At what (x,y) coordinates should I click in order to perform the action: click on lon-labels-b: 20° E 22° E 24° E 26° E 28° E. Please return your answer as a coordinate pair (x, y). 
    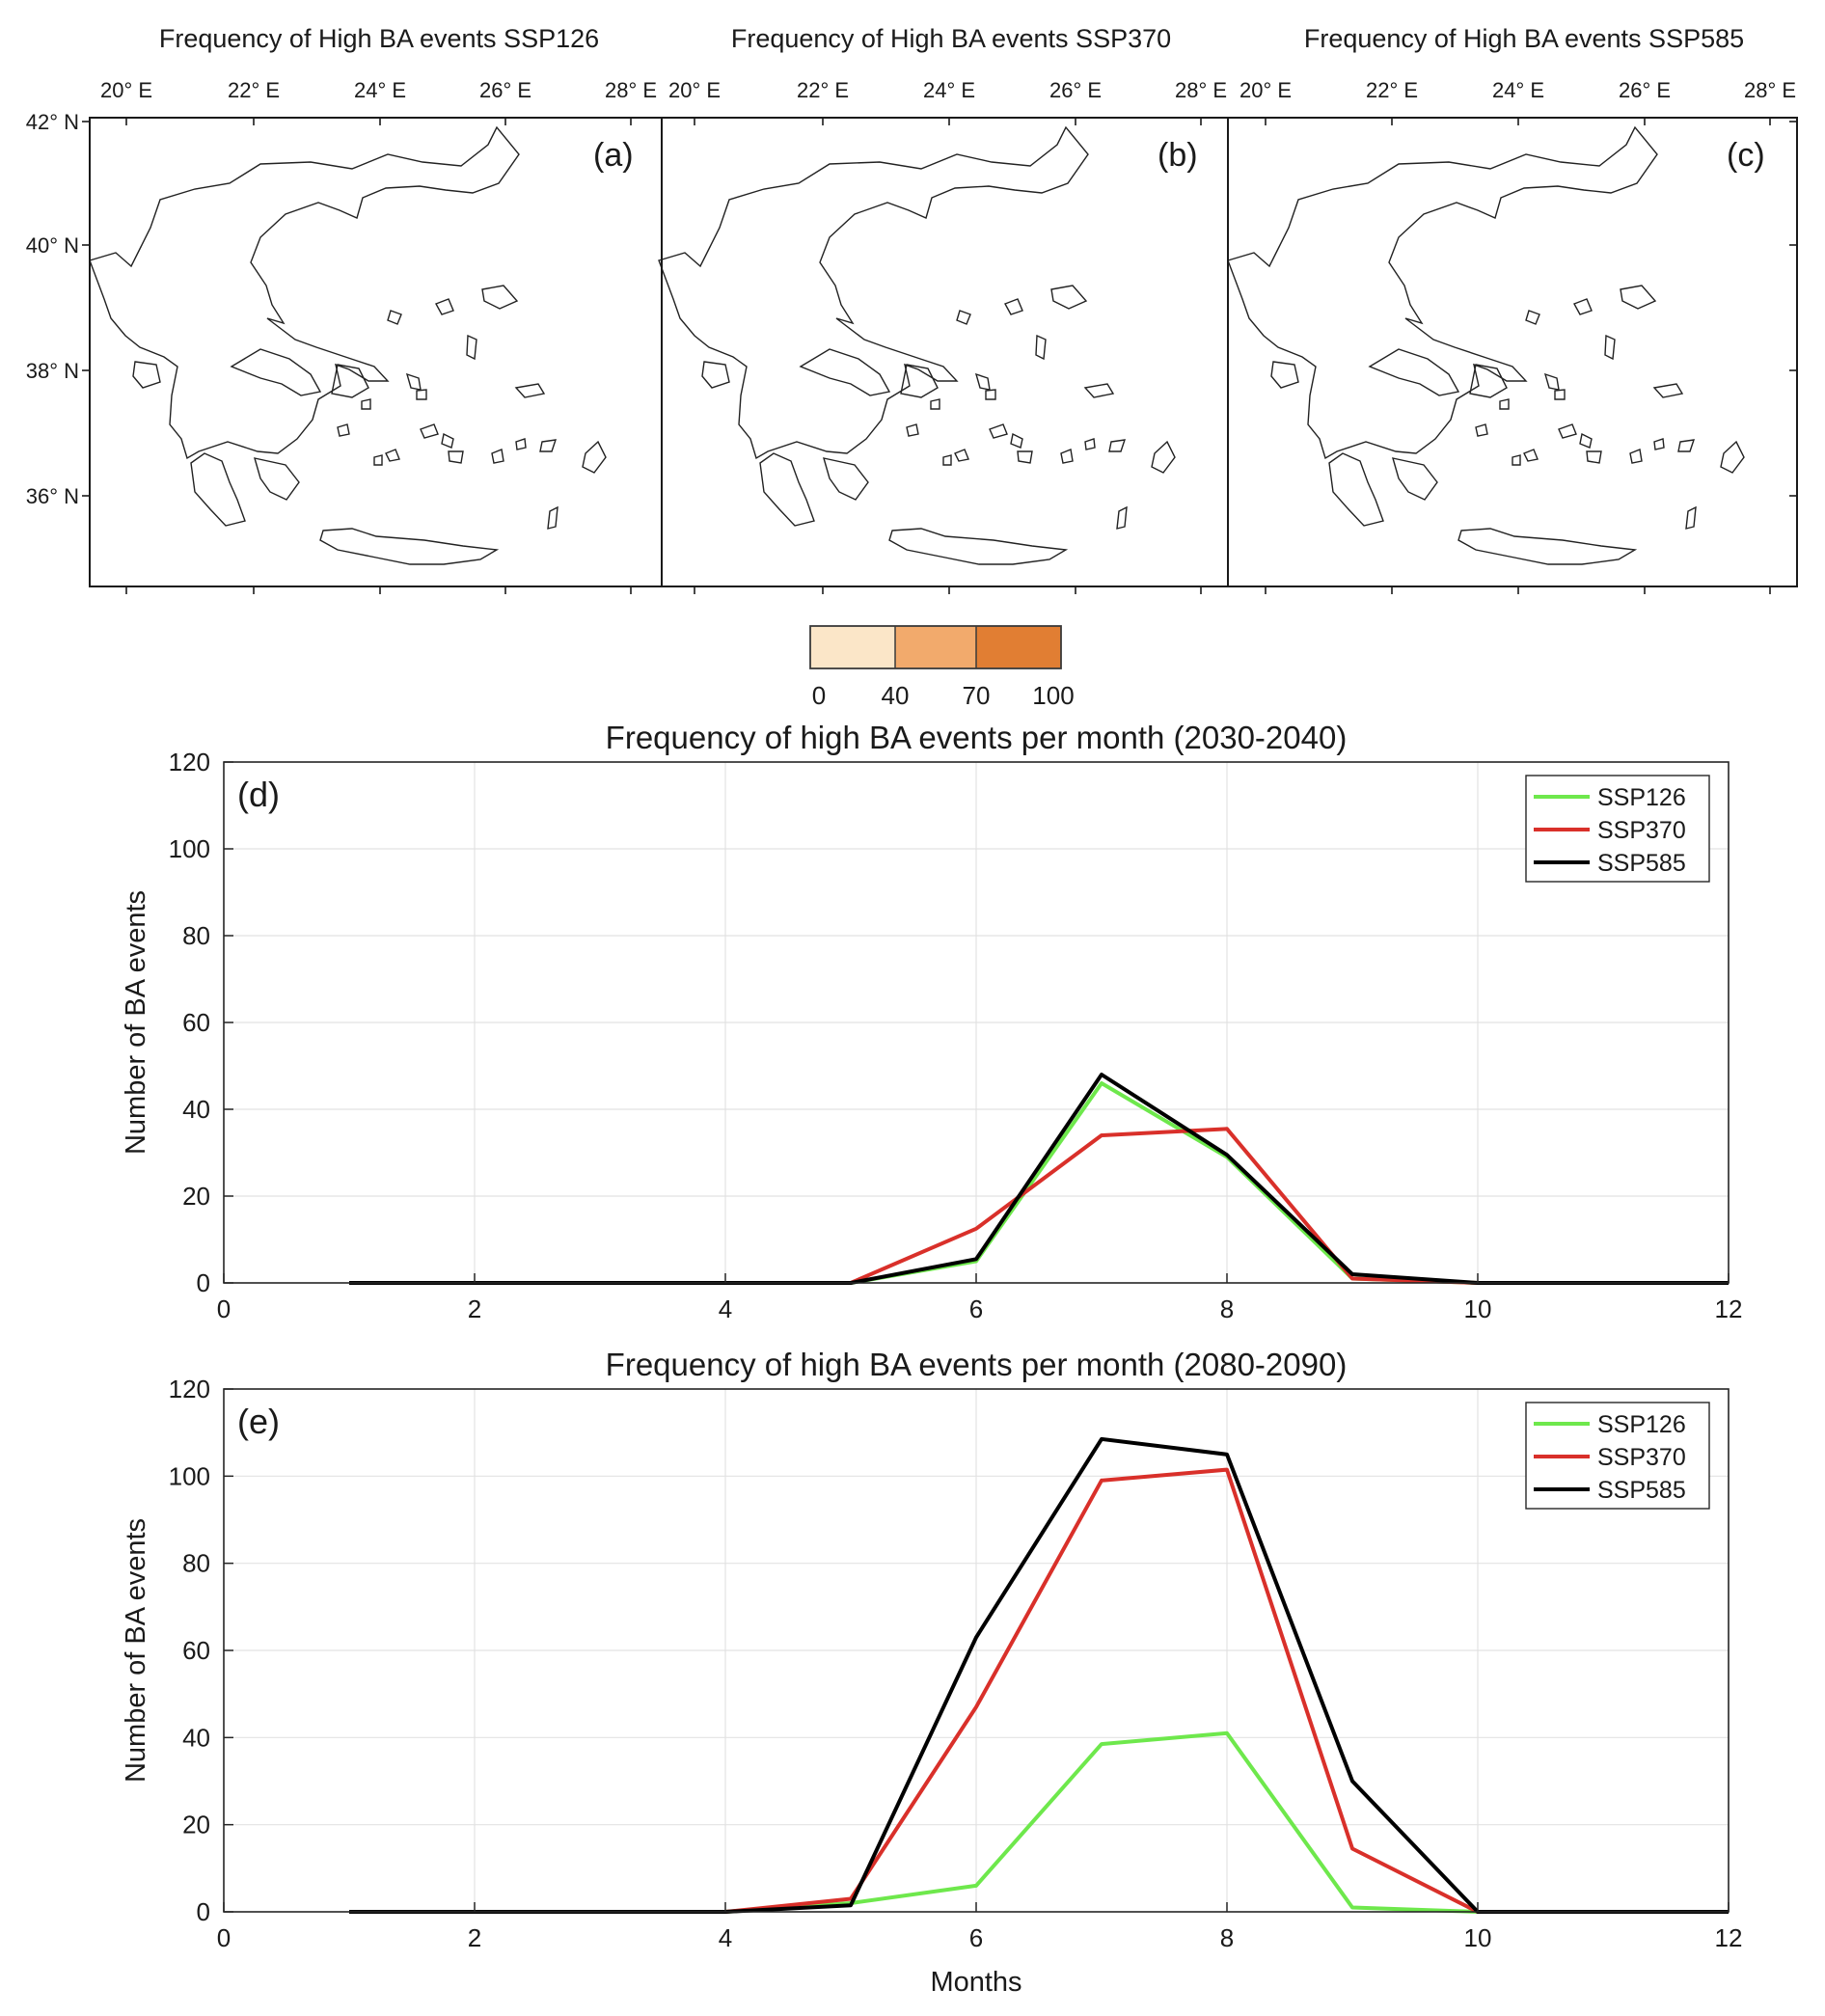
    Looking at the image, I should click on (947, 90).